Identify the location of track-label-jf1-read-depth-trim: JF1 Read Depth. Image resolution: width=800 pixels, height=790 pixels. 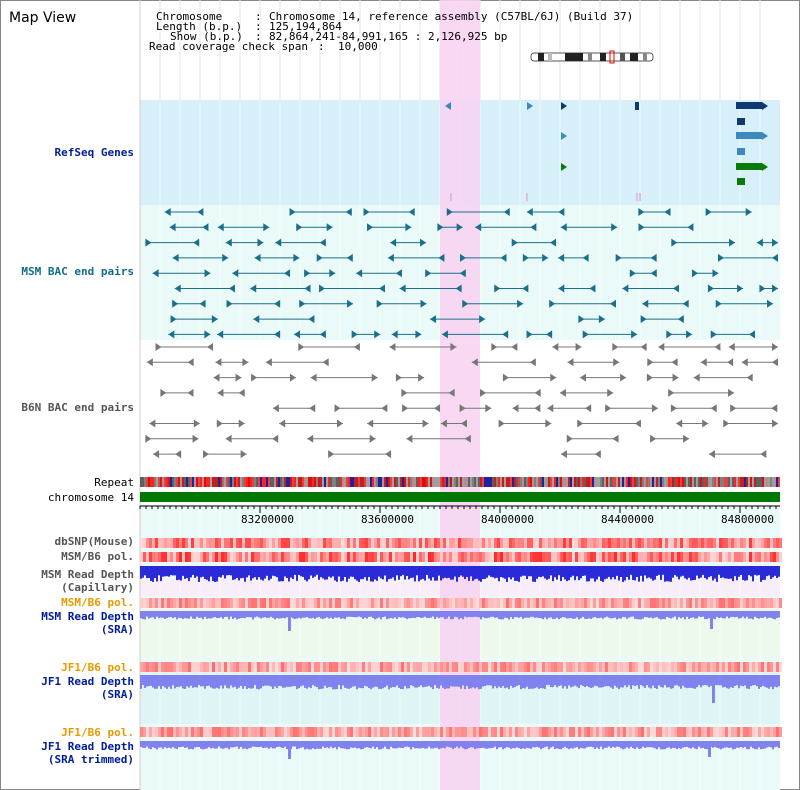
(87, 746).